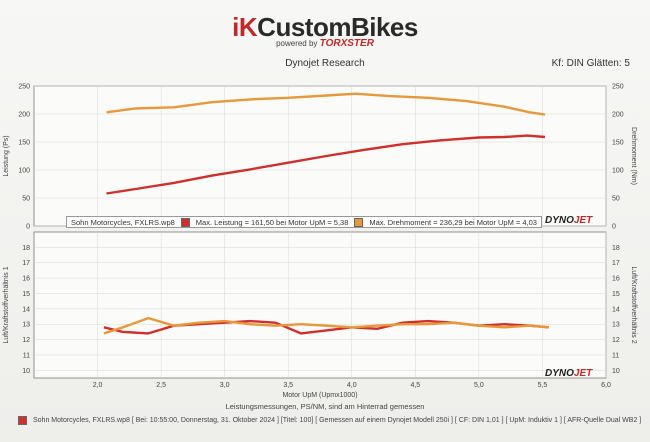  I want to click on correction-factor: Kf: DIN Glätten: 5, so click(590, 63).